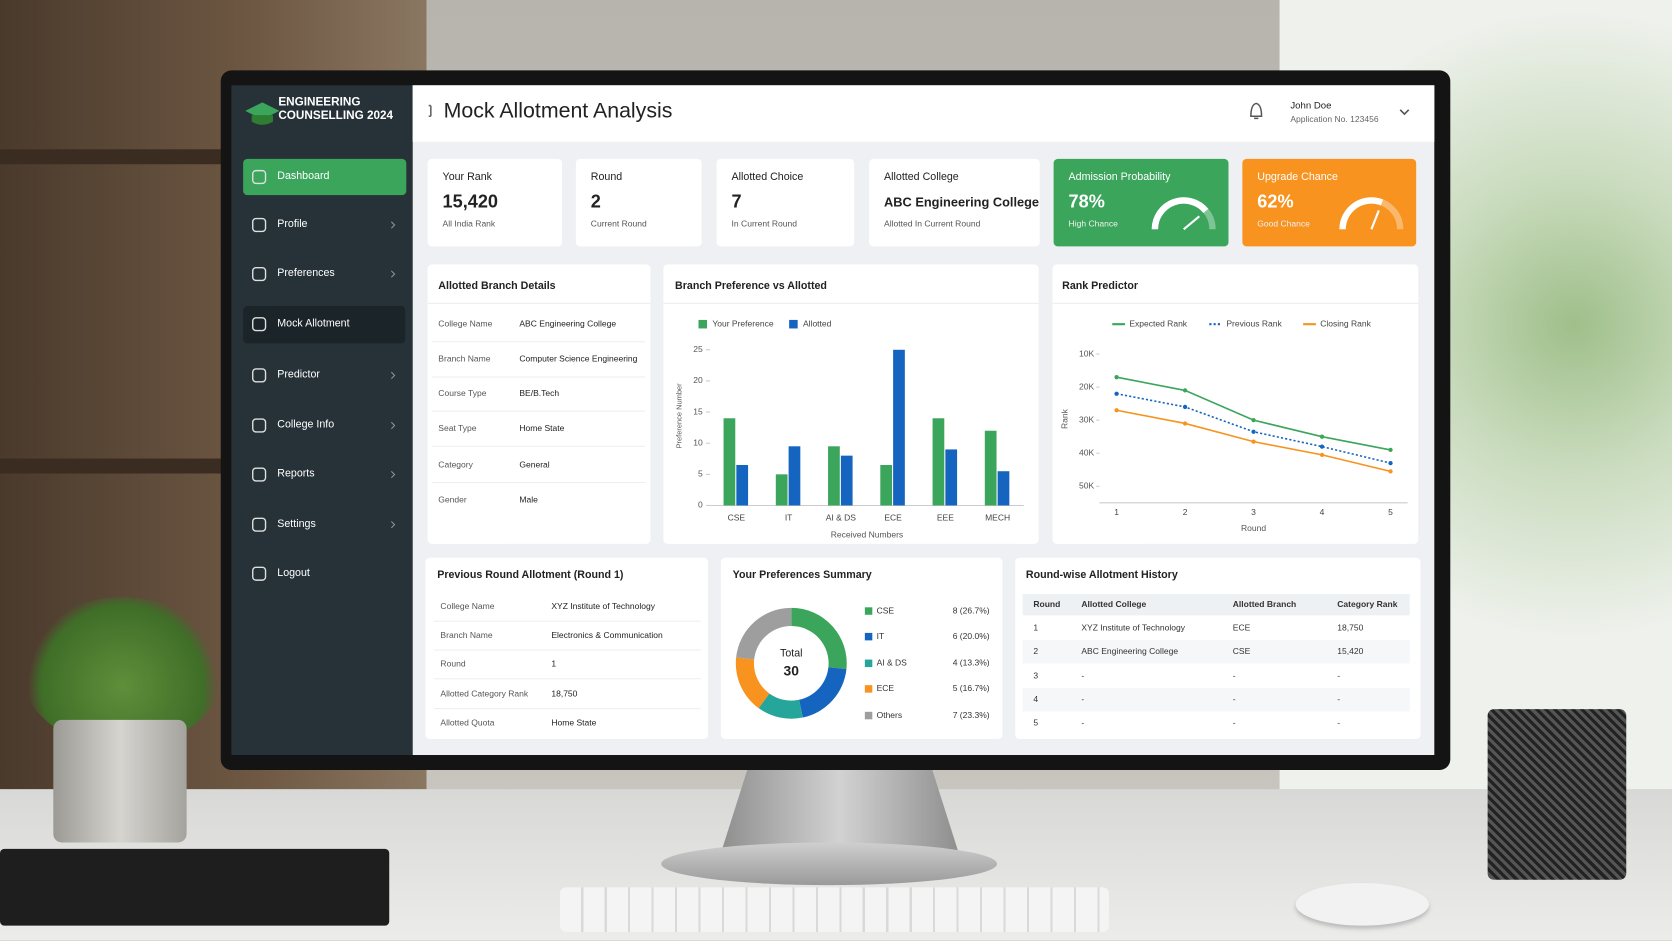 Image resolution: width=1672 pixels, height=941 pixels. Describe the element at coordinates (698, 349) in the screenshot. I see `y-tick-label: 25` at that location.